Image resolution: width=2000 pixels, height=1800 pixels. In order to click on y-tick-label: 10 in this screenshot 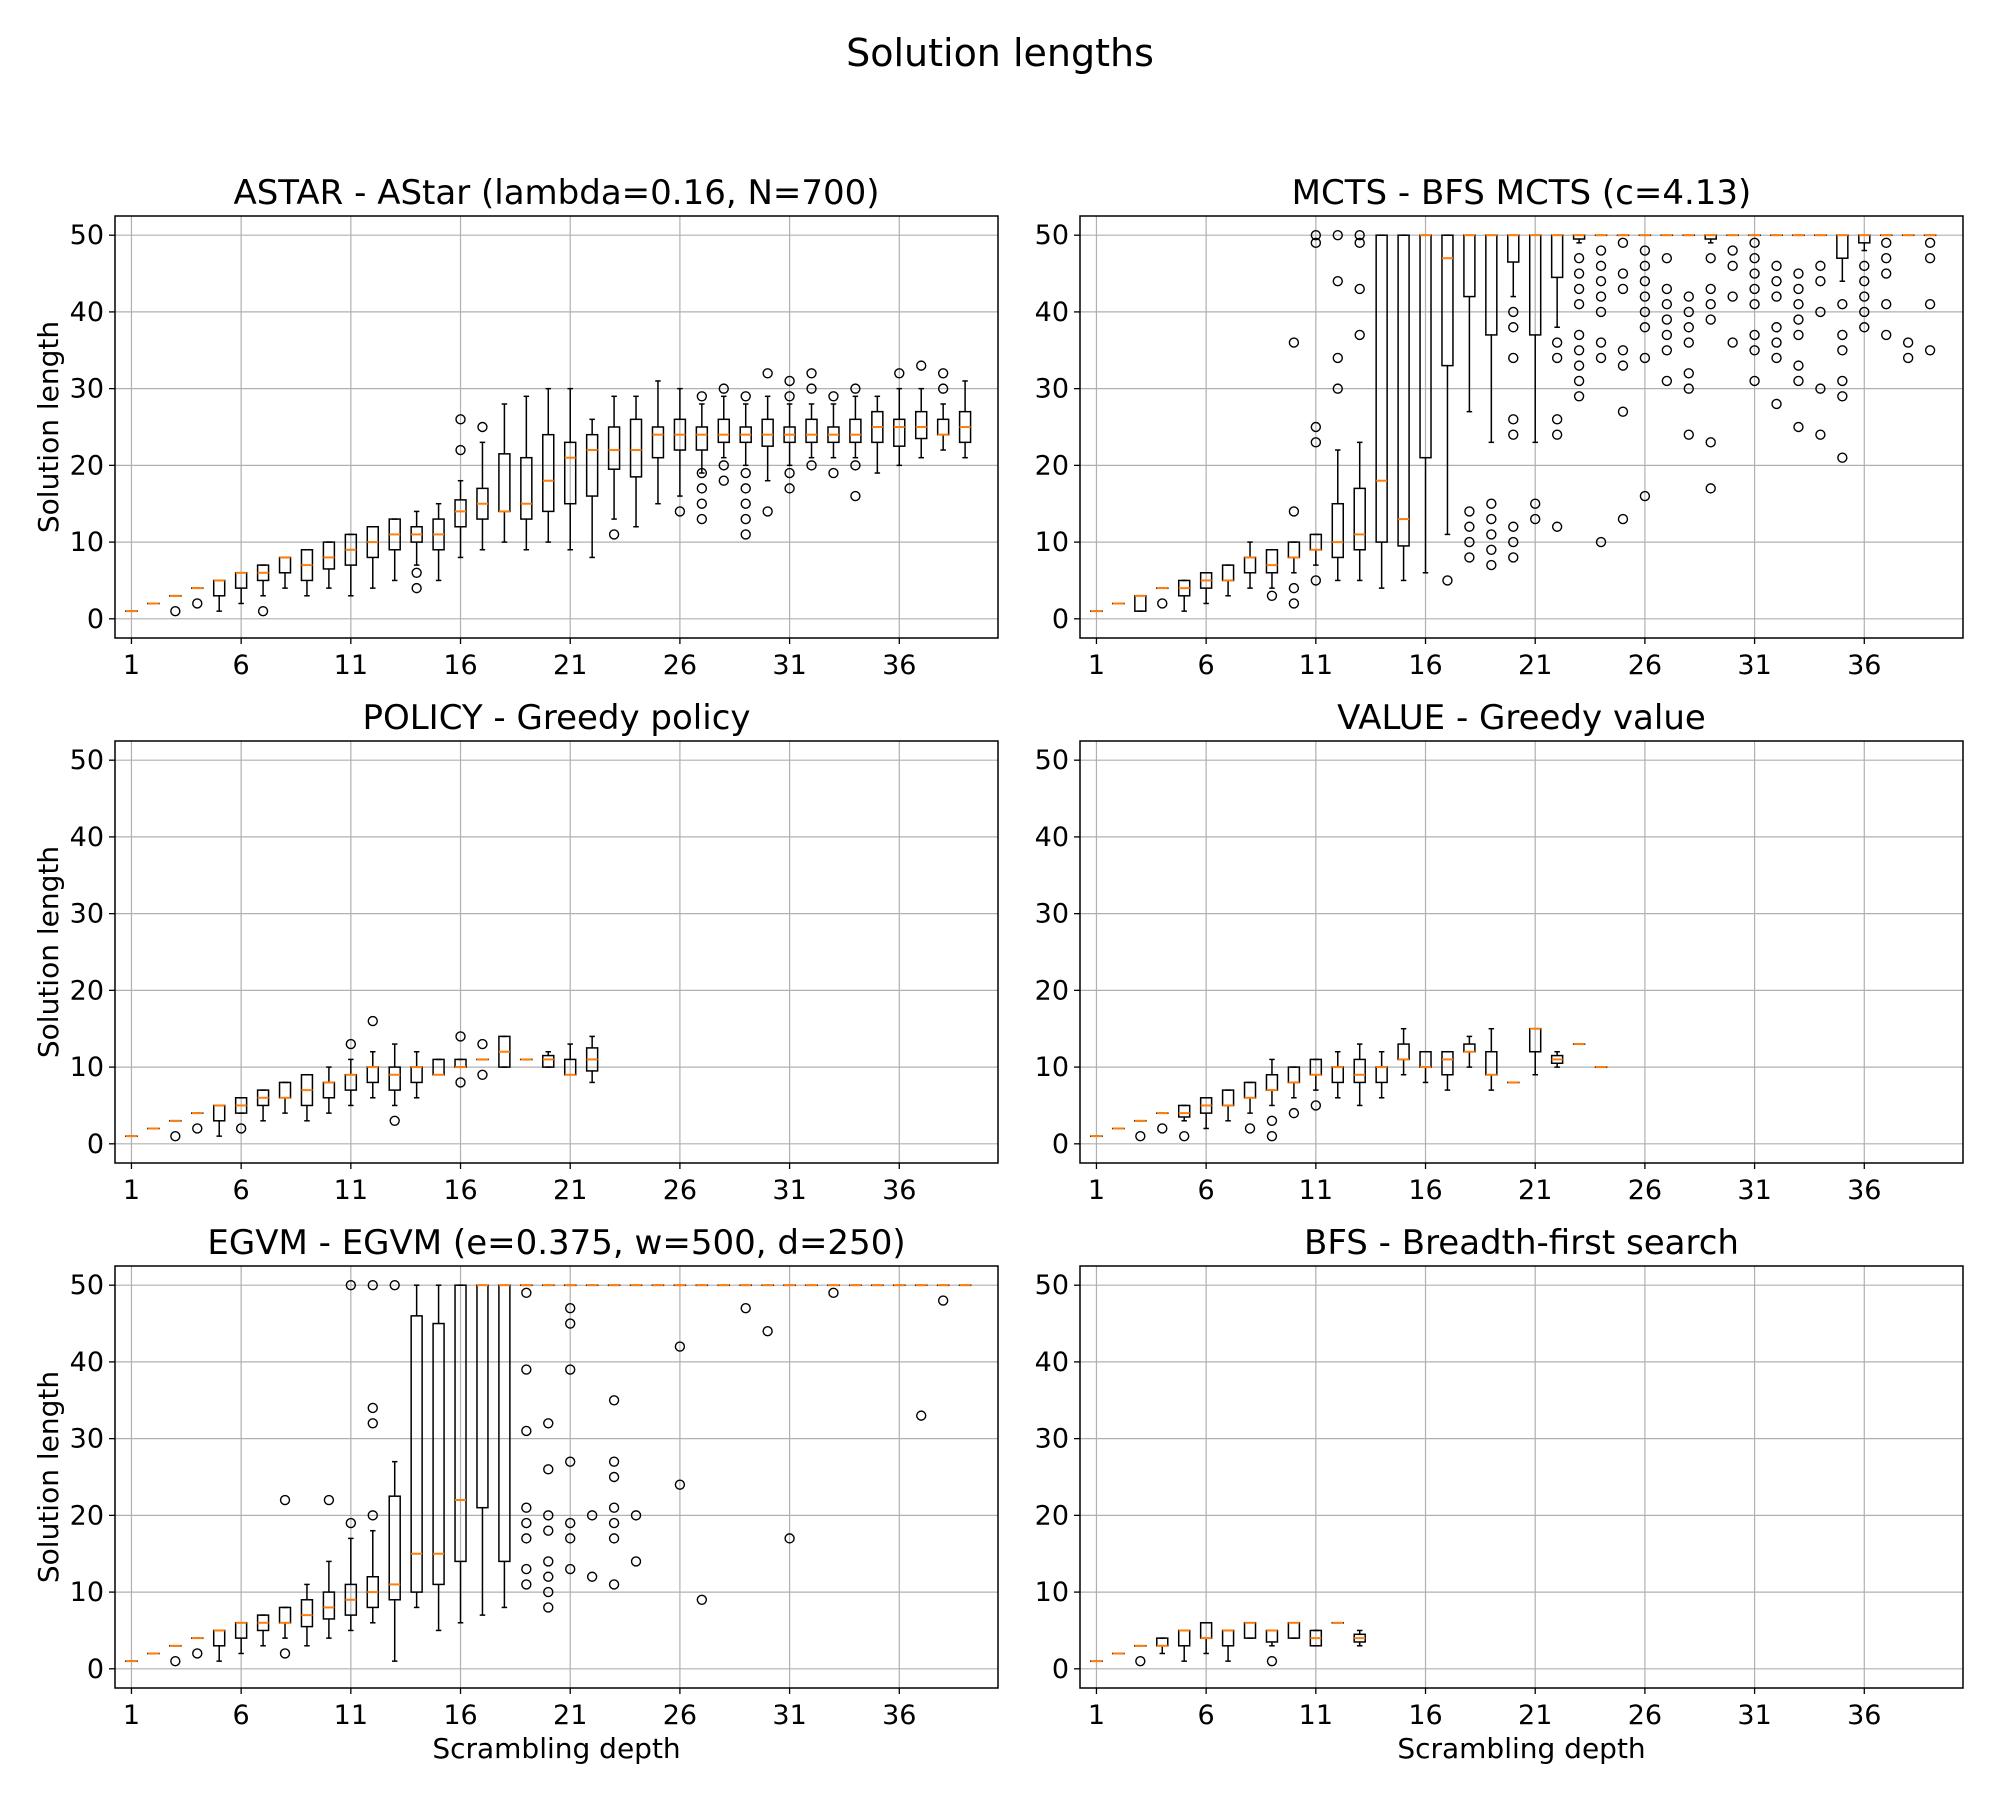, I will do `click(87, 1592)`.